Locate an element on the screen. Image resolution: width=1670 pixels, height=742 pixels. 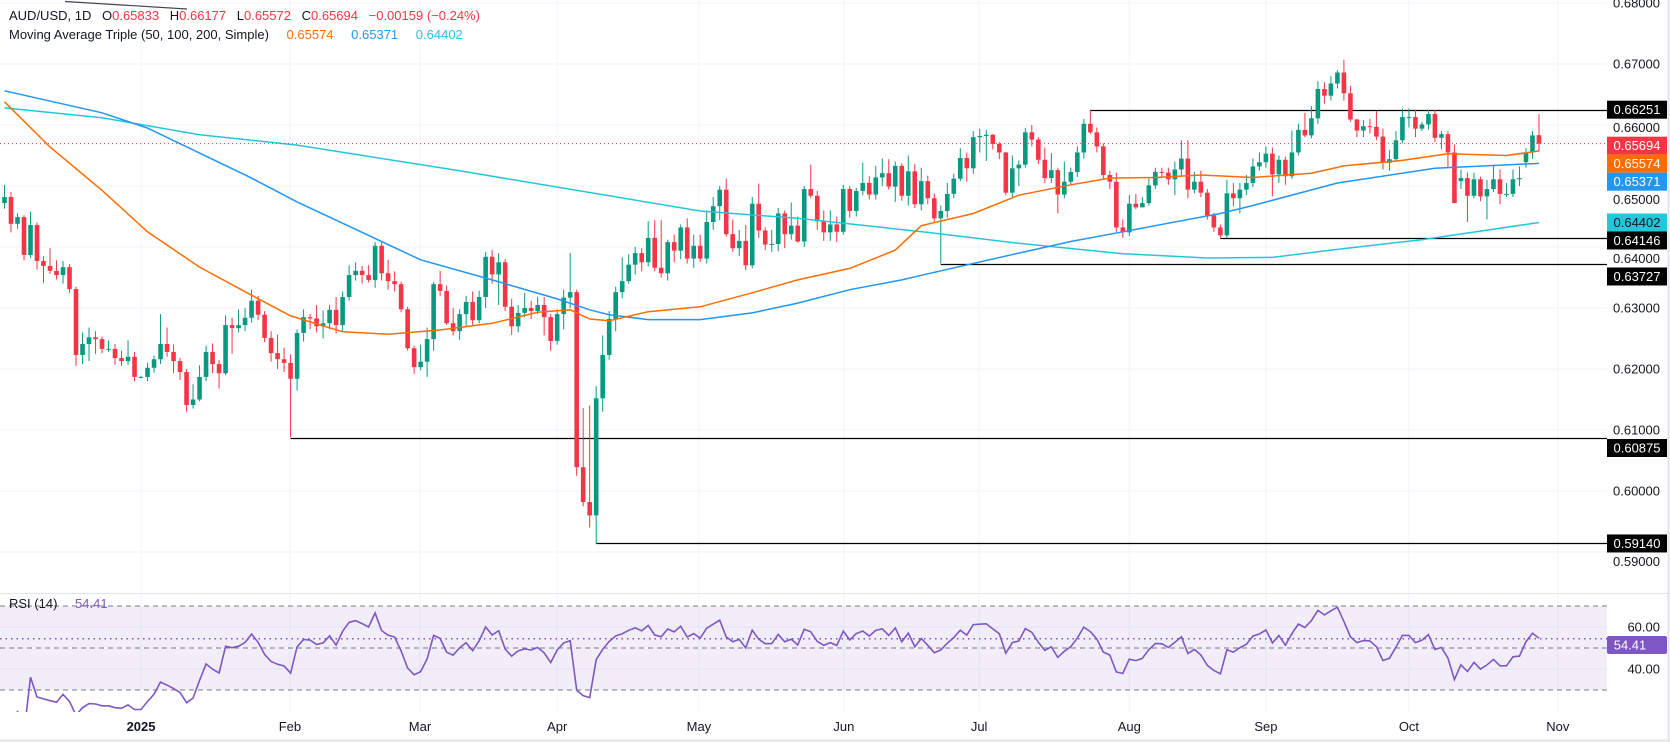
low-label: L is located at coordinates (240, 15).